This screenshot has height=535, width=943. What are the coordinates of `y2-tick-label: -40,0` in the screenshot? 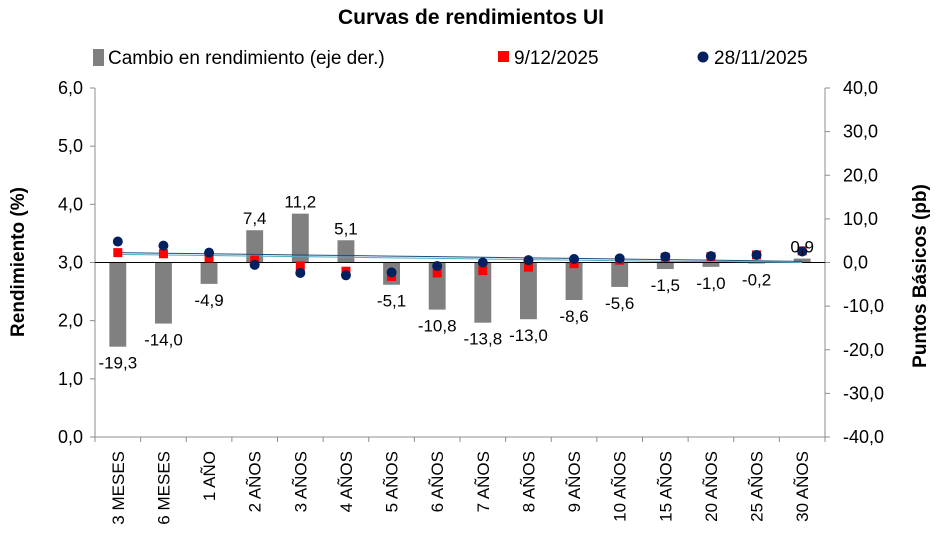 It's located at (863, 437).